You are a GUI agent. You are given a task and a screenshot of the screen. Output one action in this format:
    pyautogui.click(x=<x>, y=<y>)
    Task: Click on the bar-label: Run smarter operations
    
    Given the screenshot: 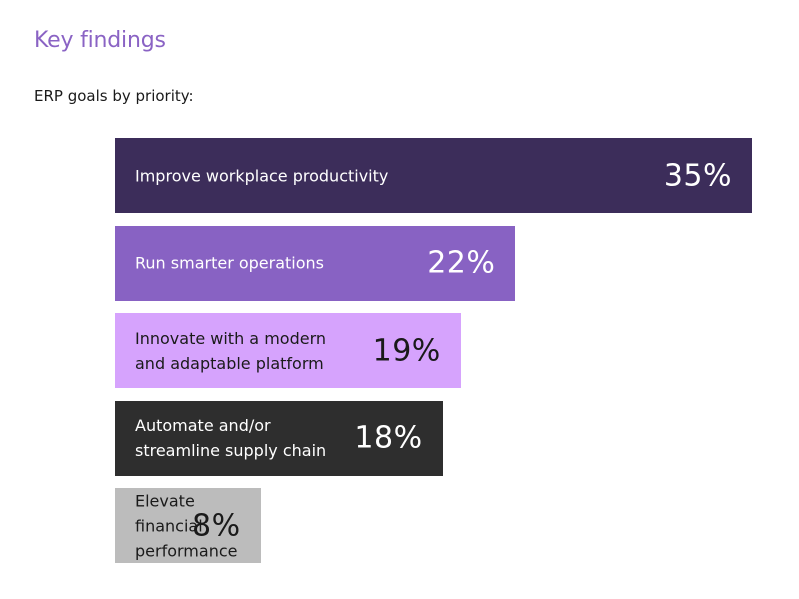 What is the action you would take?
    pyautogui.click(x=230, y=263)
    